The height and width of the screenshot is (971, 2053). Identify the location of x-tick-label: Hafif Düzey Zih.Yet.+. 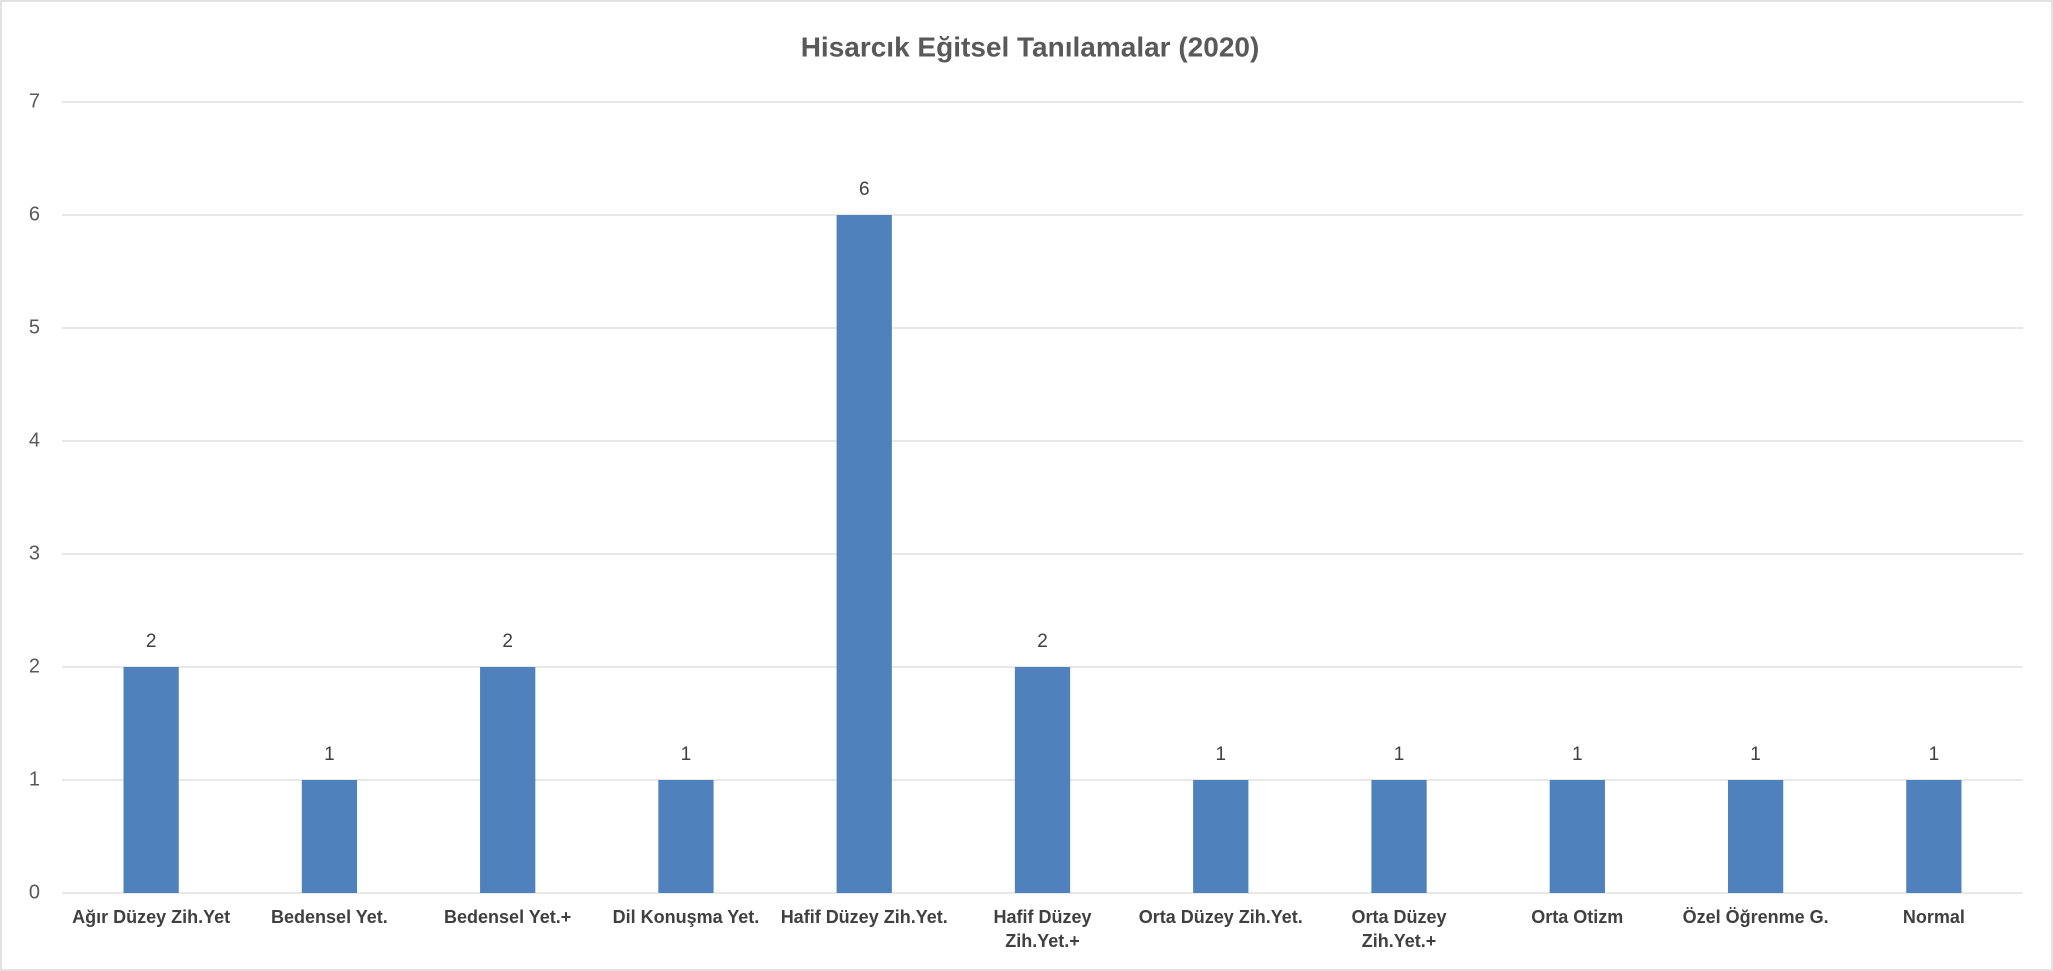
(1042, 929).